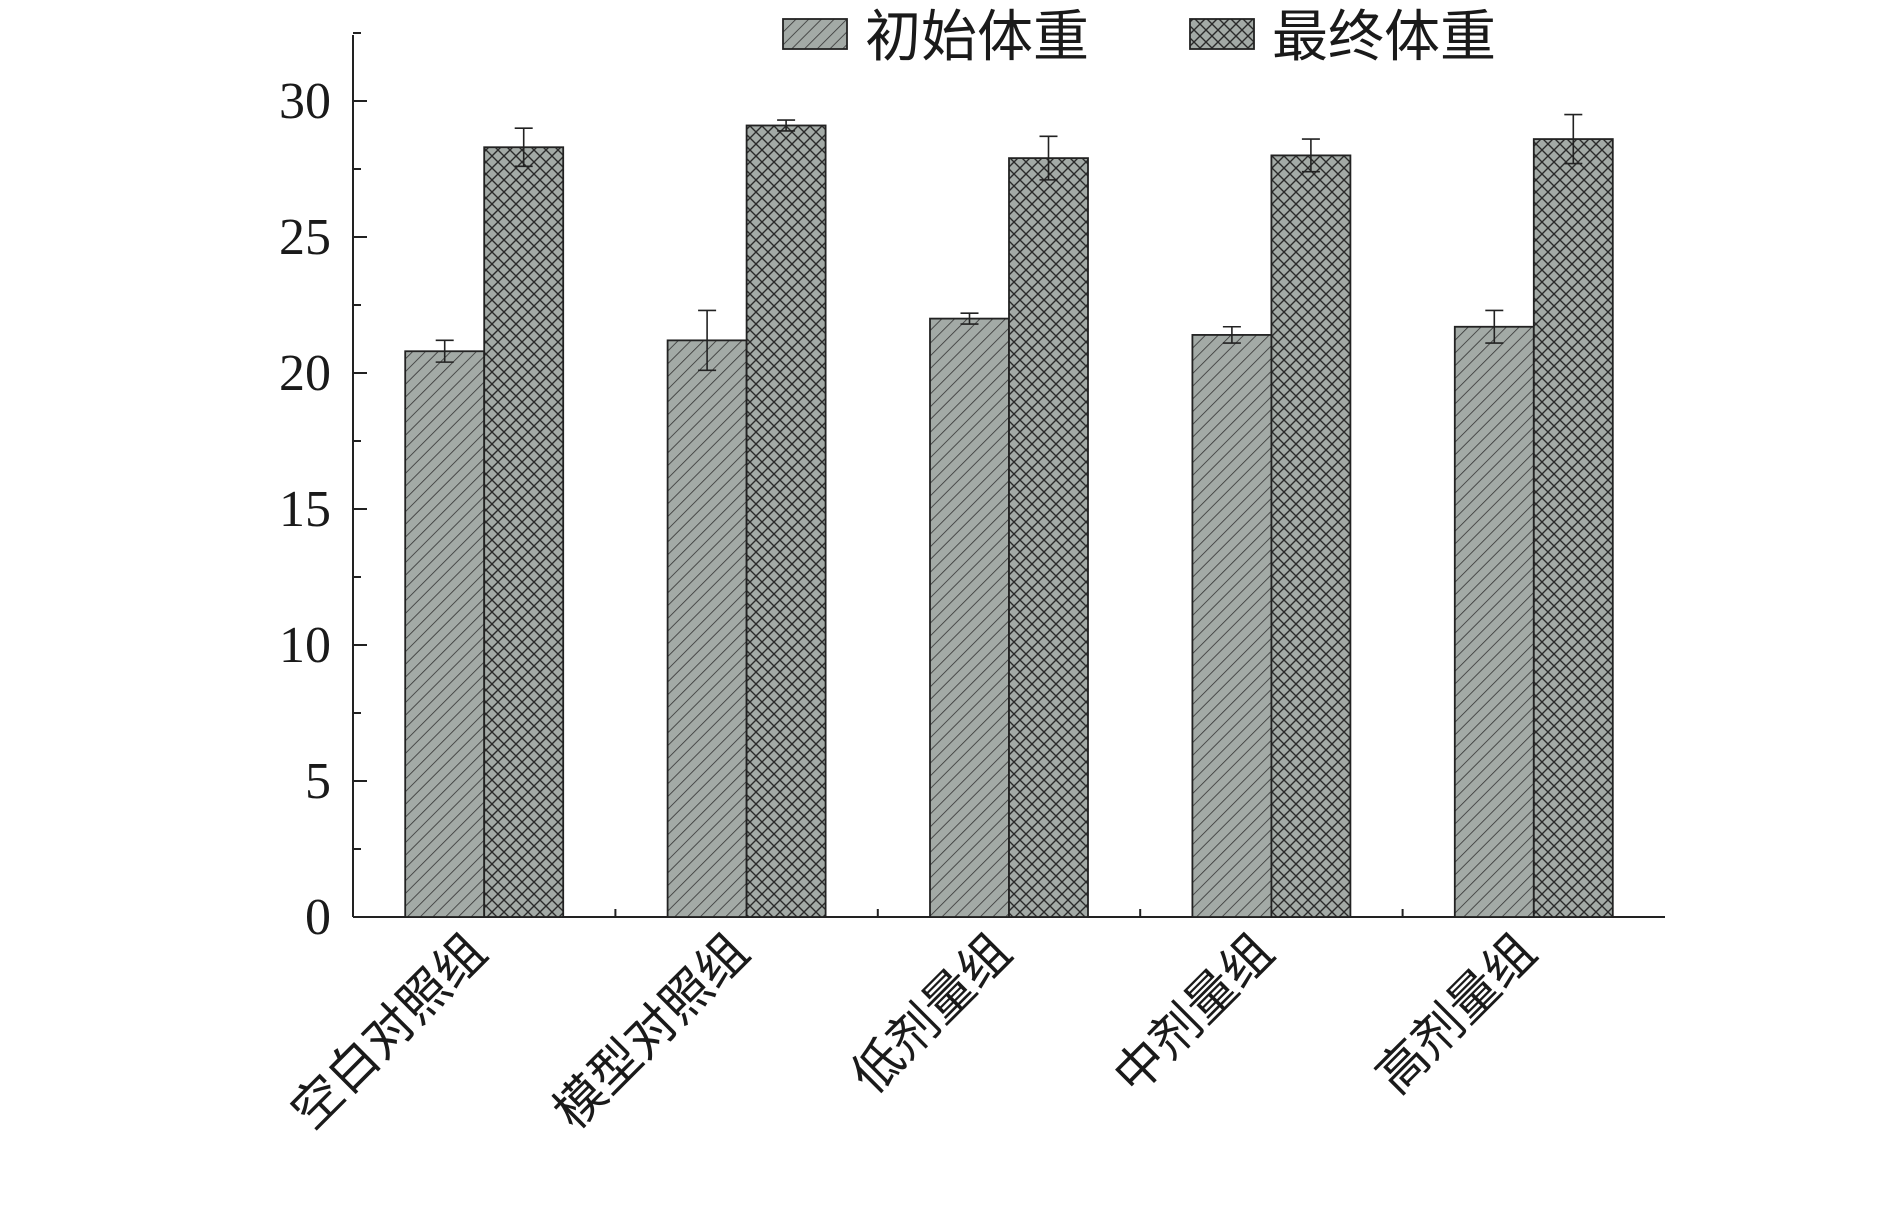 This screenshot has width=1890, height=1209. I want to click on y-tick-label: 10, so click(305, 645).